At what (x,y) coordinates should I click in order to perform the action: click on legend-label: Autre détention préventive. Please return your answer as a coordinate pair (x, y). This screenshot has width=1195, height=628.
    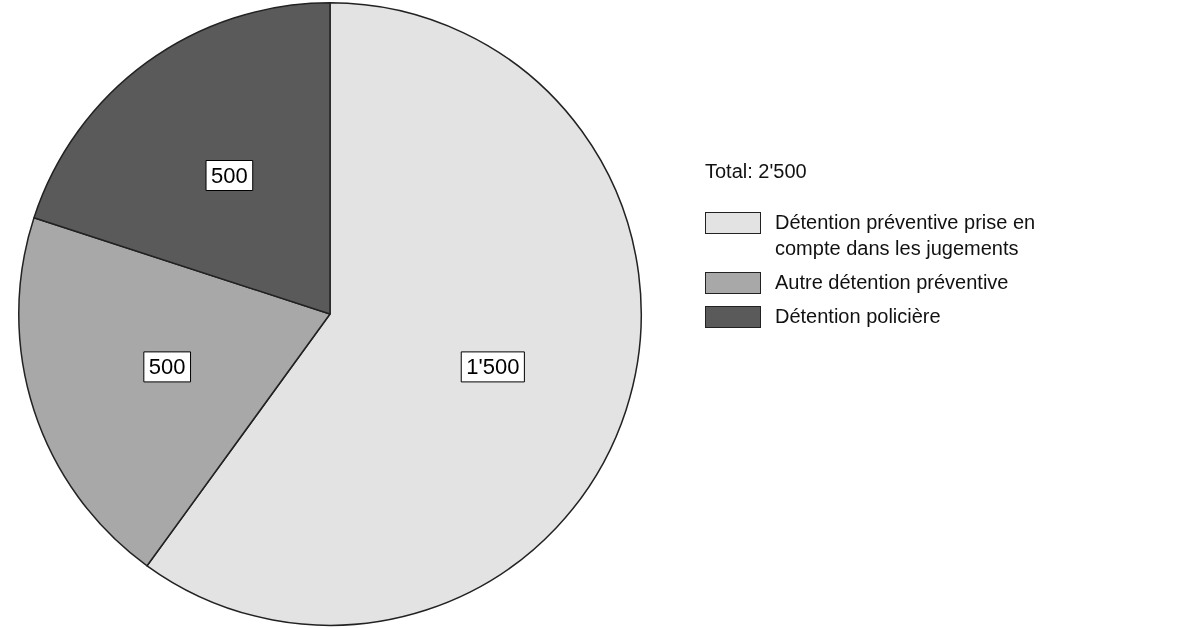
    Looking at the image, I should click on (892, 282).